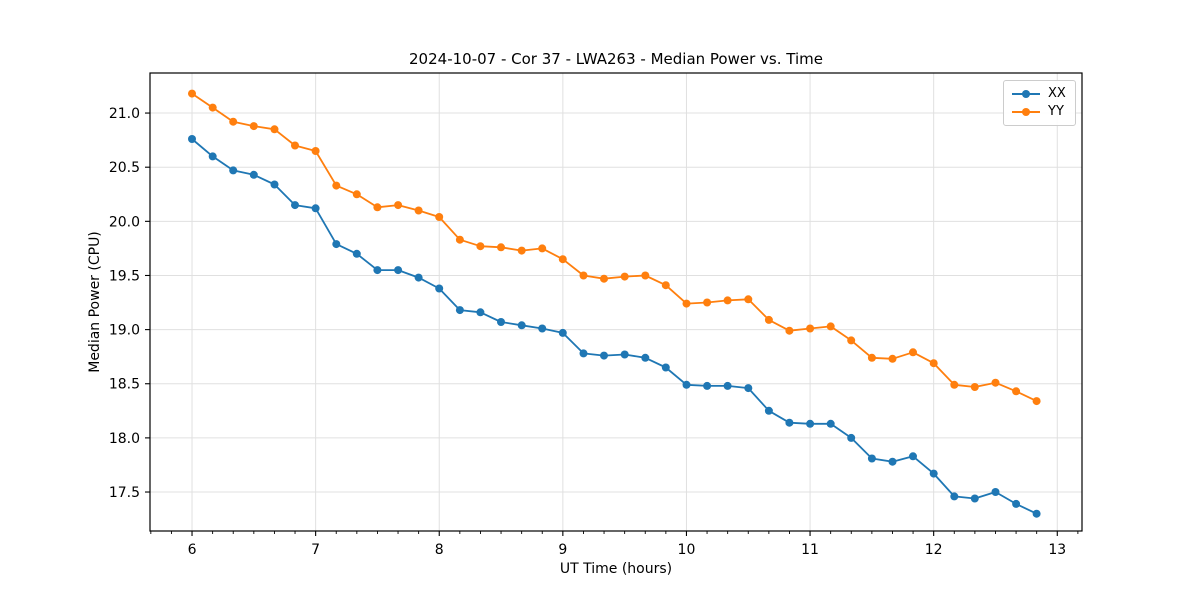 The width and height of the screenshot is (1200, 600). What do you see at coordinates (1041, 94) in the screenshot?
I see `legend-item-xx: XX` at bounding box center [1041, 94].